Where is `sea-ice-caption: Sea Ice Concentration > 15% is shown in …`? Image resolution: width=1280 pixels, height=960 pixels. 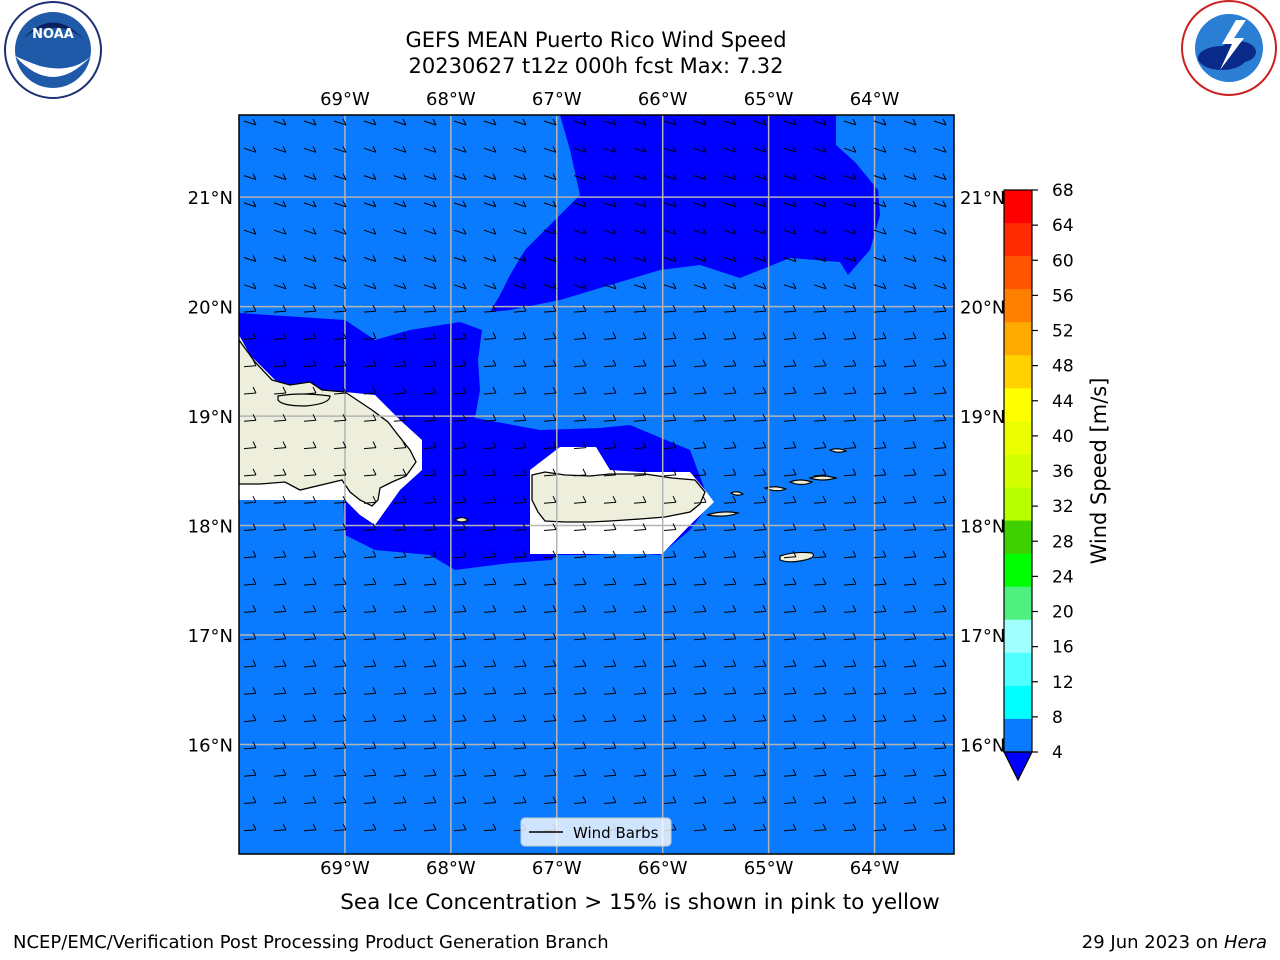
sea-ice-caption: Sea Ice Concentration > 15% is shown in … is located at coordinates (640, 902).